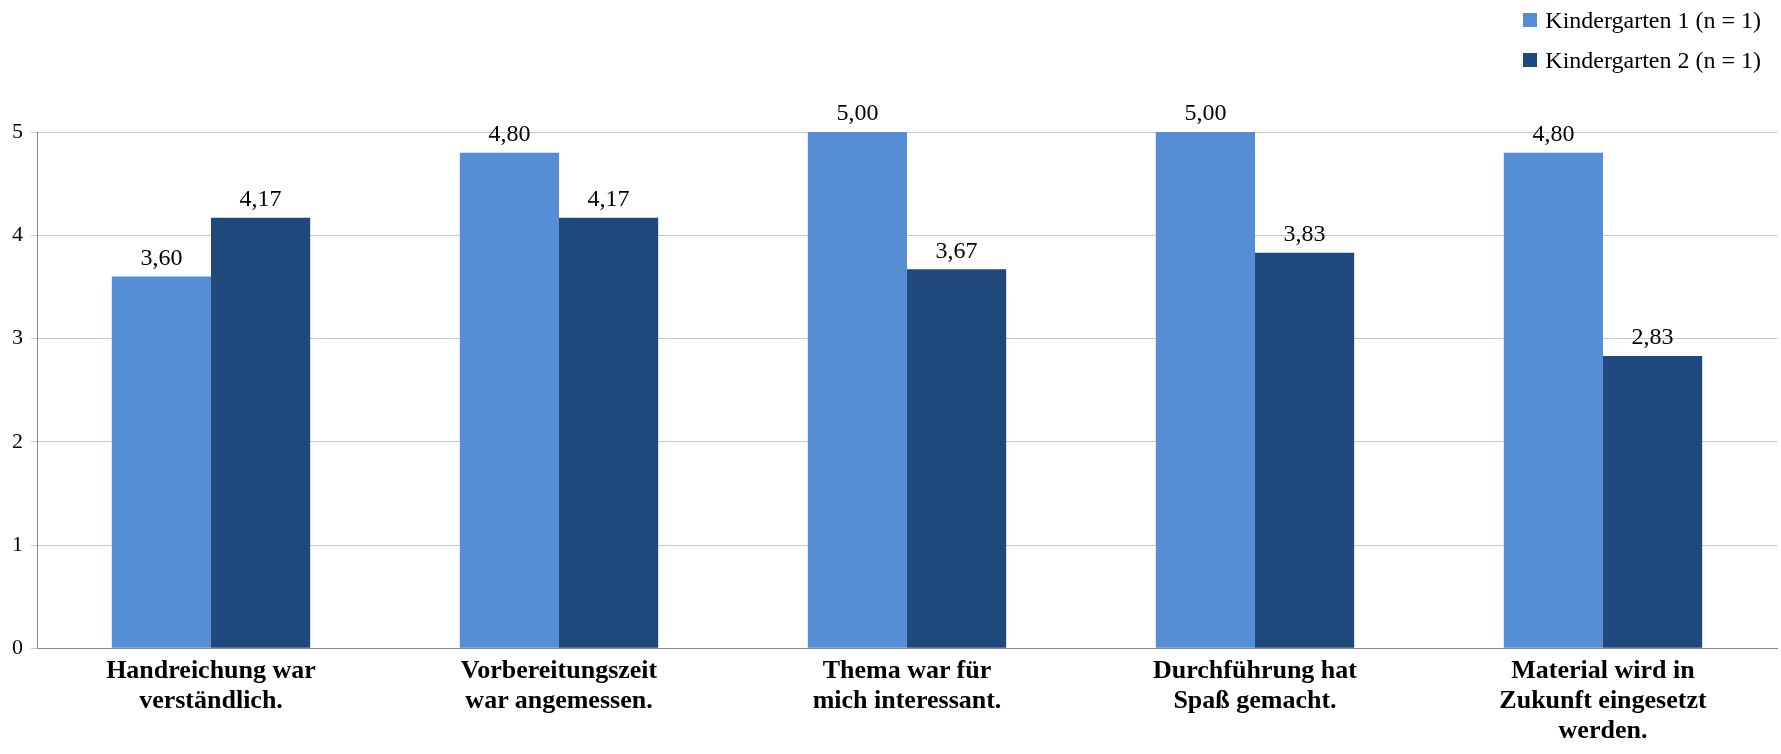 The width and height of the screenshot is (1781, 754). What do you see at coordinates (1652, 336) in the screenshot?
I see `data-label: 2,83` at bounding box center [1652, 336].